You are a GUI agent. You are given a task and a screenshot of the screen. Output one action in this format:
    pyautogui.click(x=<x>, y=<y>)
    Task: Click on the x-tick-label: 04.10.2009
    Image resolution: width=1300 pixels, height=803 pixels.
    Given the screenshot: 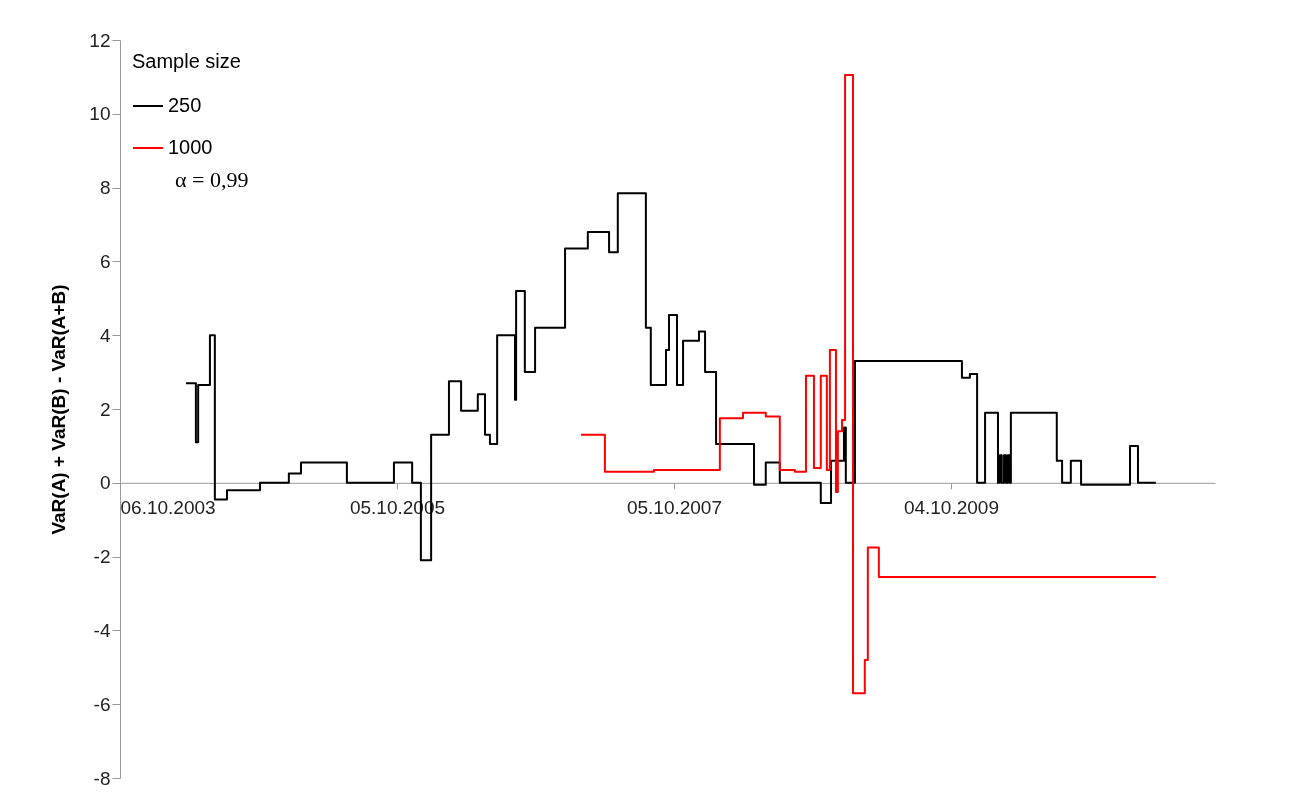 What is the action you would take?
    pyautogui.click(x=951, y=508)
    